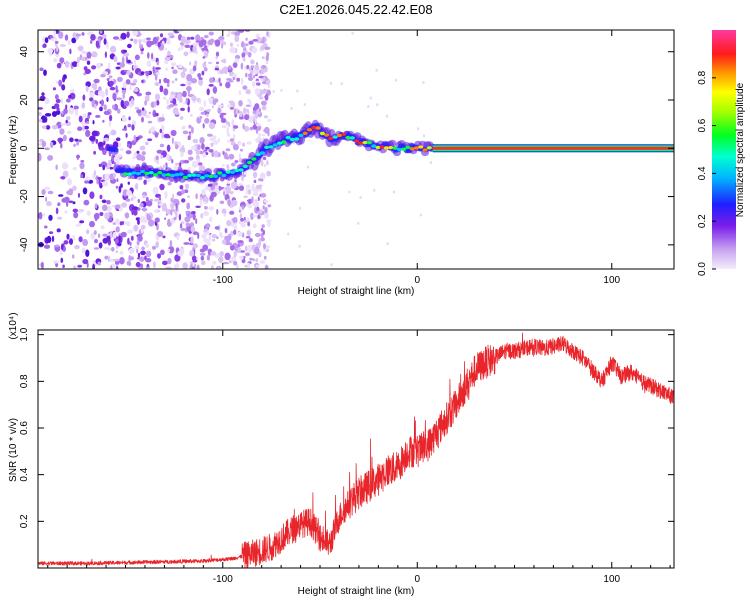  What do you see at coordinates (702, 173) in the screenshot?
I see `colorbar-tick-label: 0.4` at bounding box center [702, 173].